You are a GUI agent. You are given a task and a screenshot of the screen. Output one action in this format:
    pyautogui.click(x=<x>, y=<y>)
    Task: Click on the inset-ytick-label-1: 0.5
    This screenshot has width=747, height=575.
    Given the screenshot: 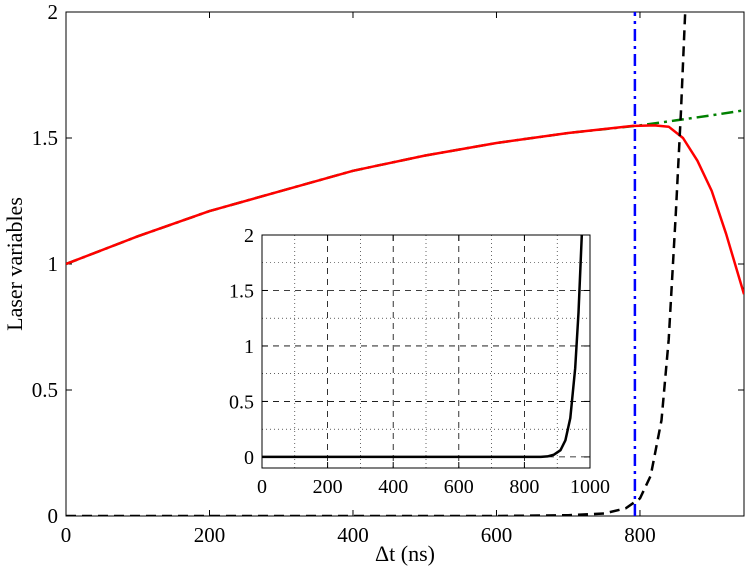 What is the action you would take?
    pyautogui.click(x=241, y=402)
    